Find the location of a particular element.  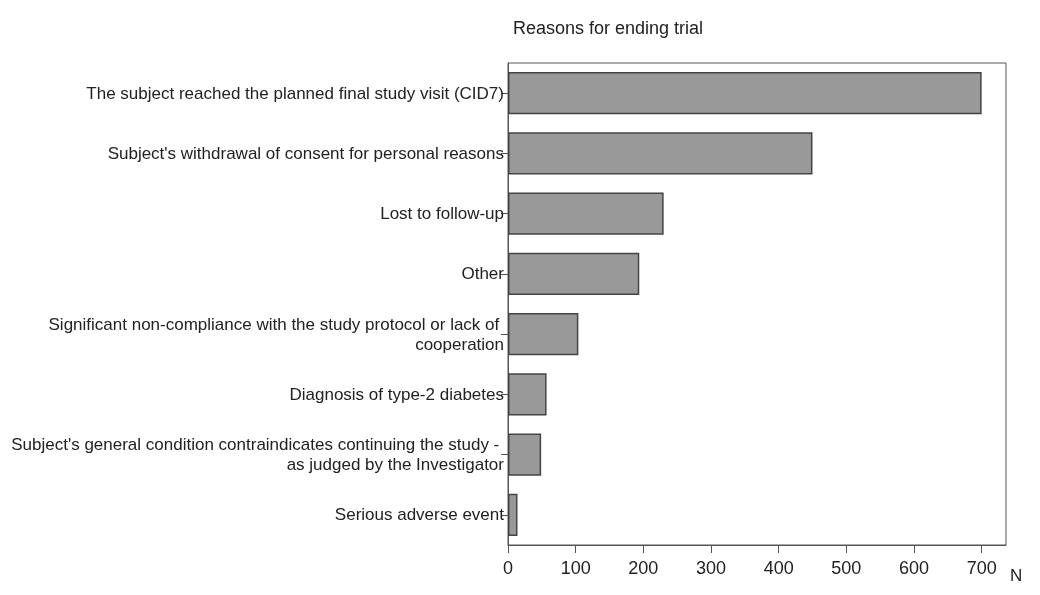

y-tick-label: Subject's general condition contraindicates continuing the study - as judged by the Investigator is located at coordinates (258, 455).